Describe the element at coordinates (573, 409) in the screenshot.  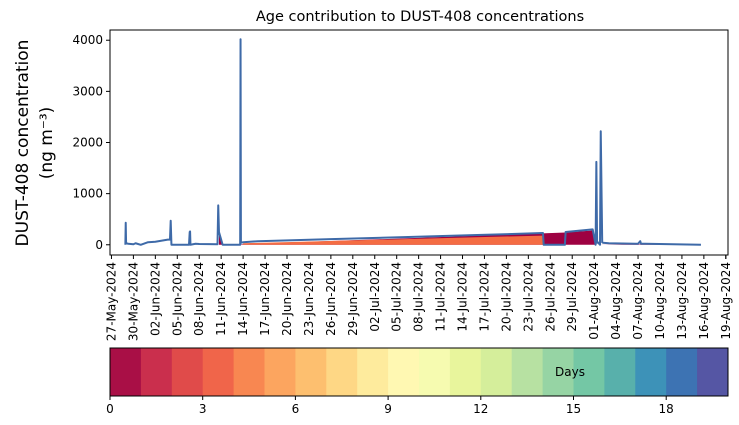
I see `colorbar-tick-label: 15` at that location.